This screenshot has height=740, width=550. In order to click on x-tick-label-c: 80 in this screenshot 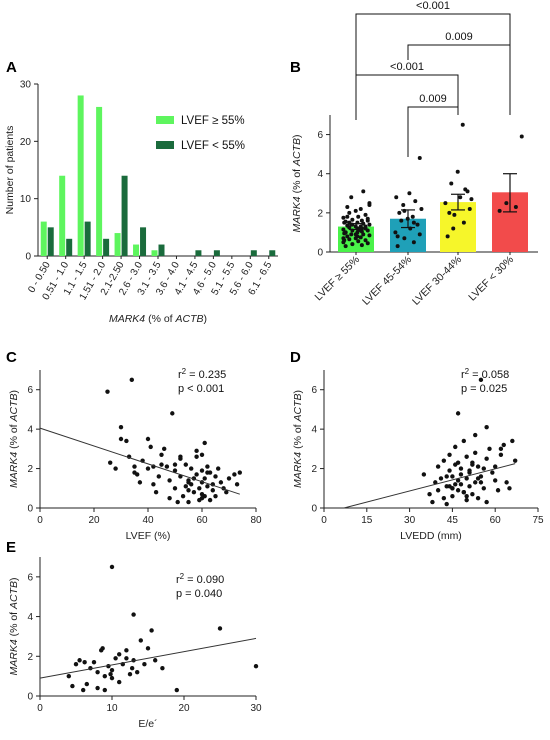, I will do `click(256, 520)`.